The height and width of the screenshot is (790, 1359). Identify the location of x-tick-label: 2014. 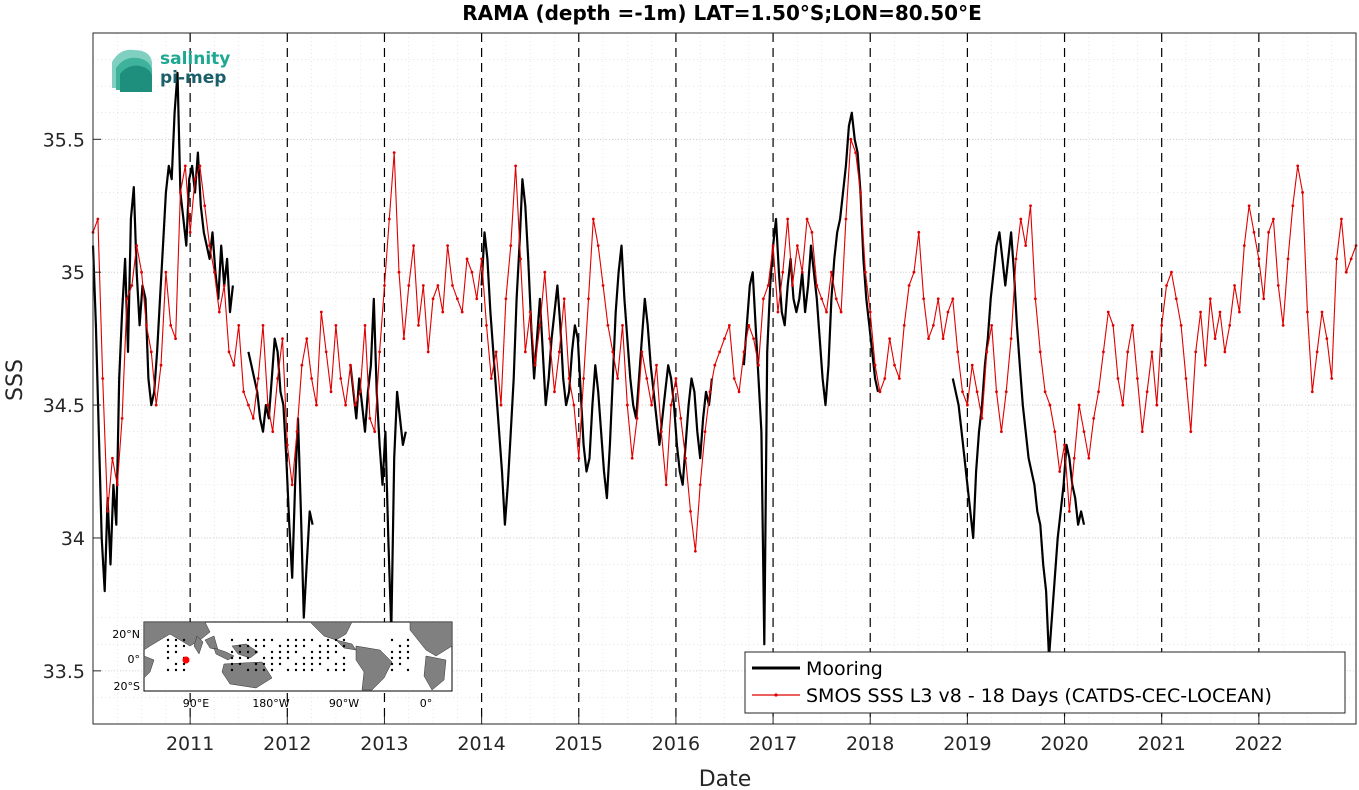
(481, 744).